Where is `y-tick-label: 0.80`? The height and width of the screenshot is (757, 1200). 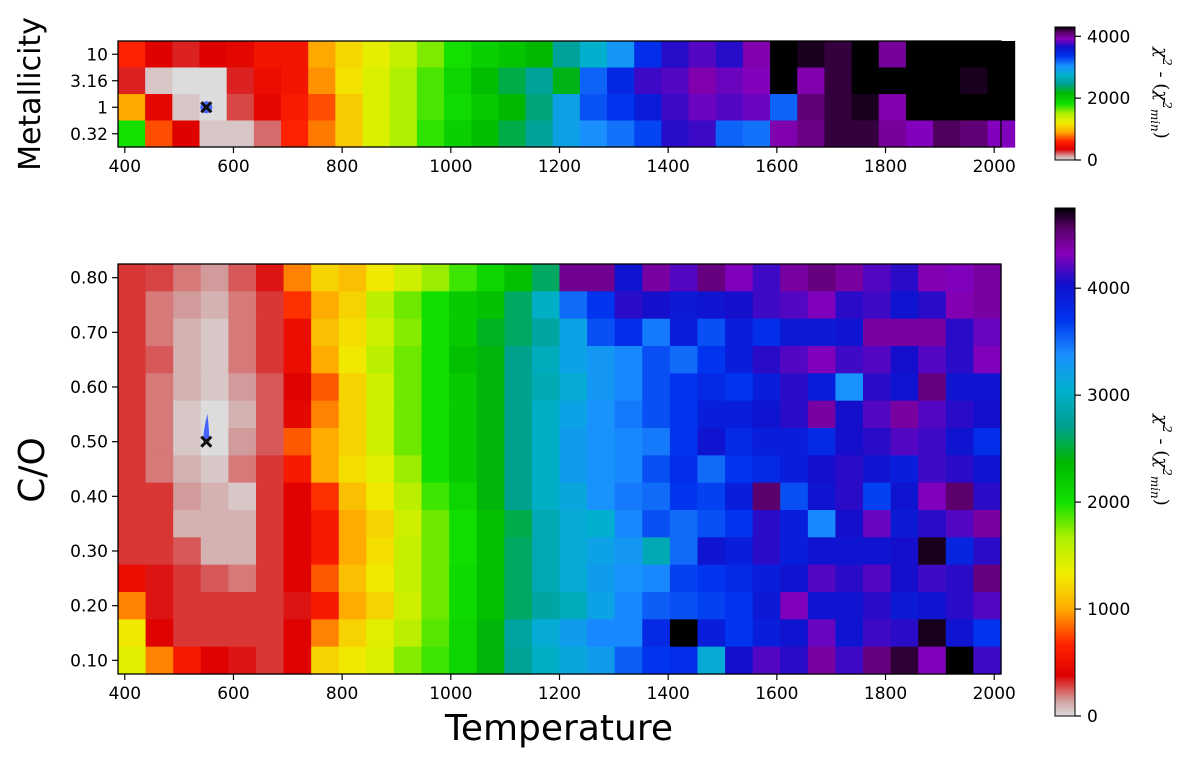 y-tick-label: 0.80 is located at coordinates (89, 279).